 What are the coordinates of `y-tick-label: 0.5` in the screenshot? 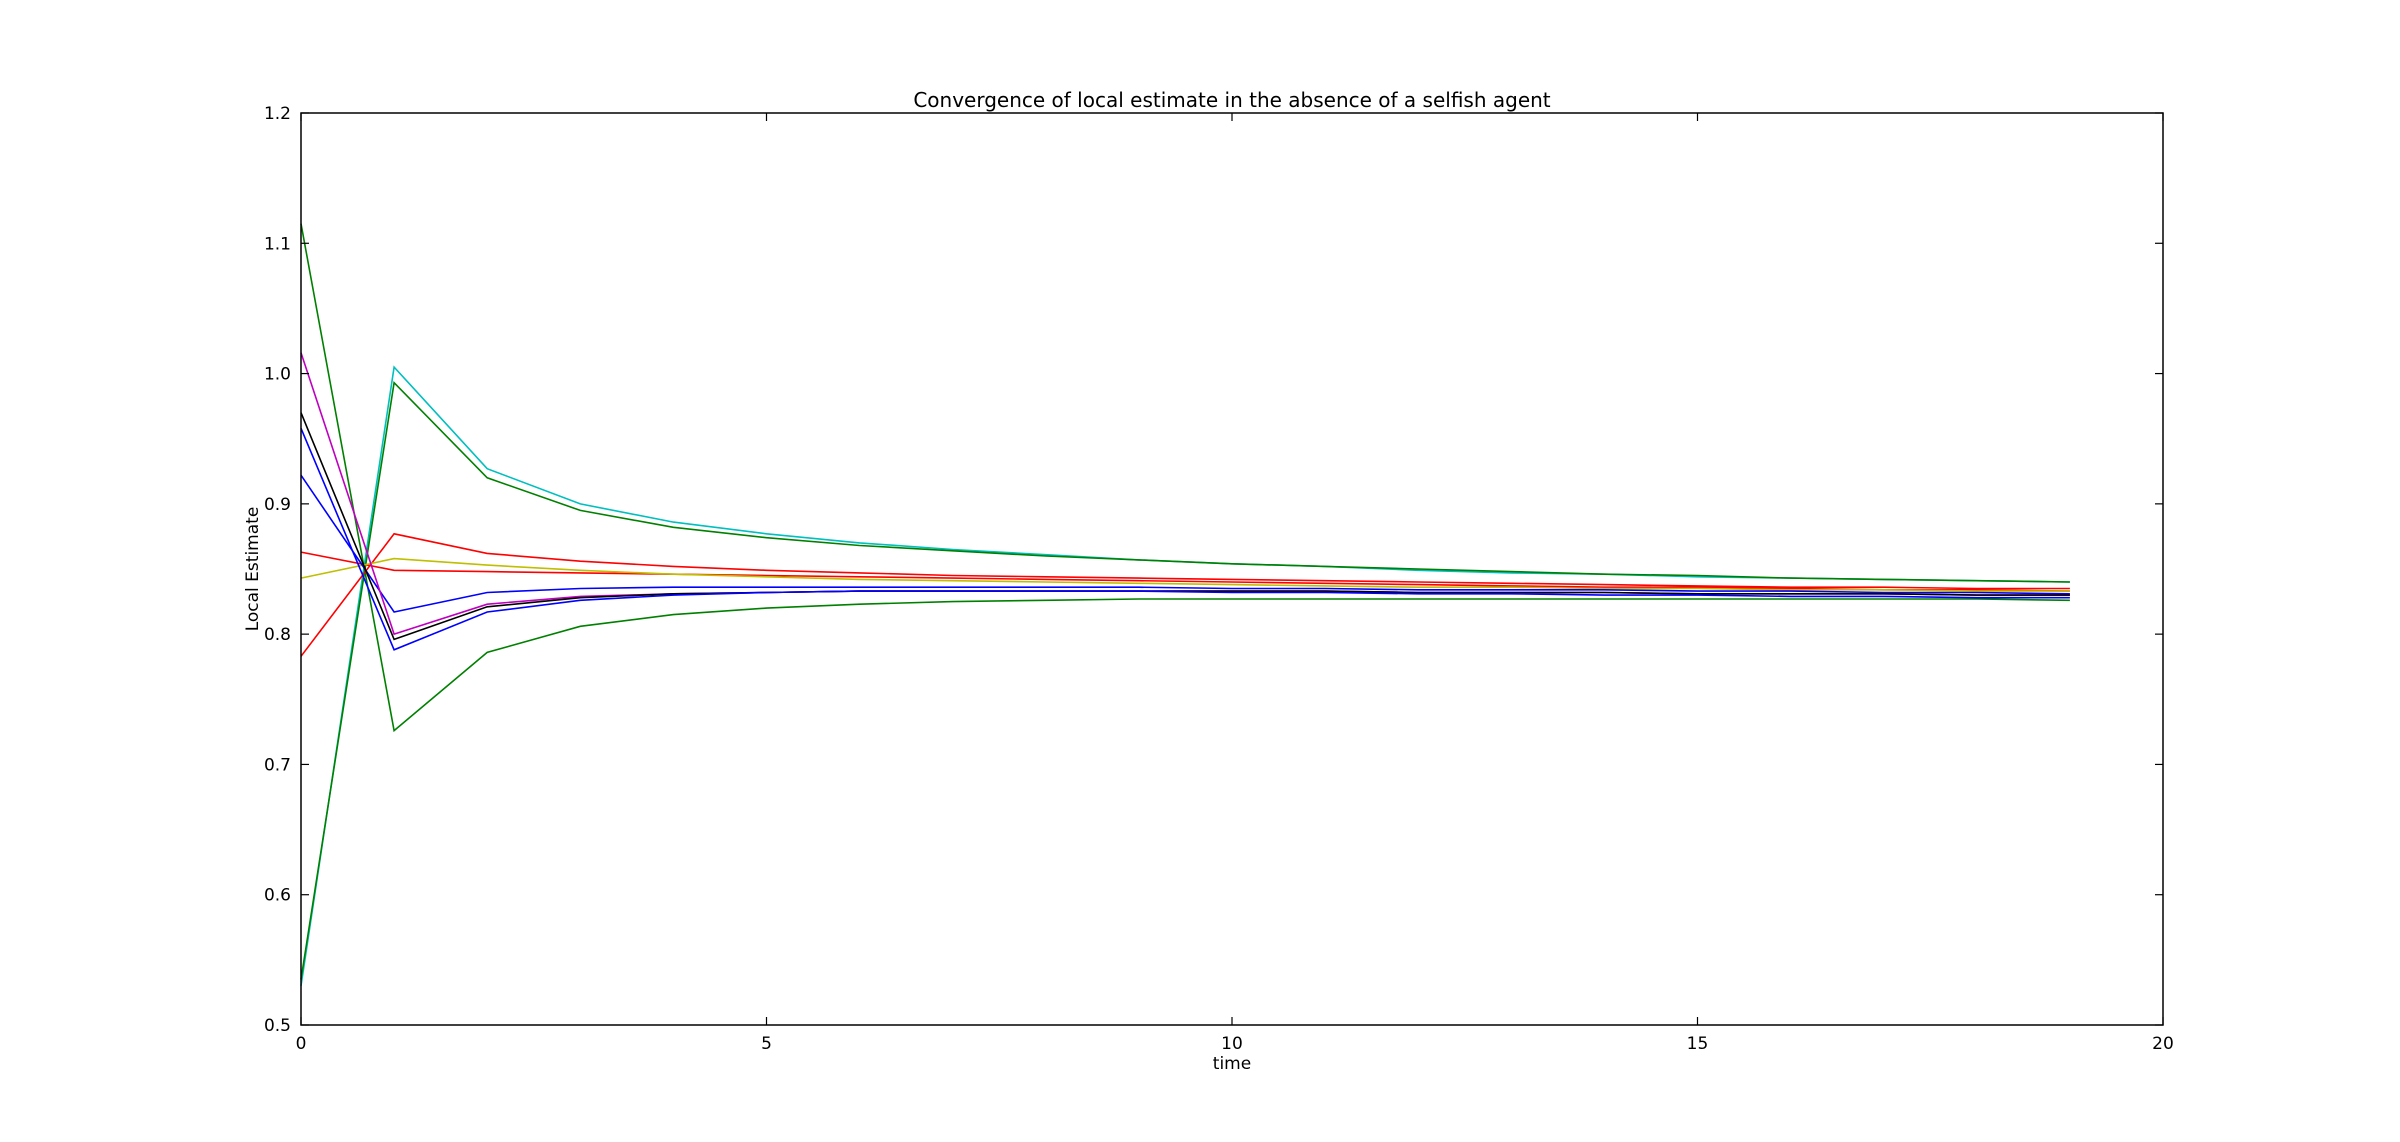 It's located at (277, 1026).